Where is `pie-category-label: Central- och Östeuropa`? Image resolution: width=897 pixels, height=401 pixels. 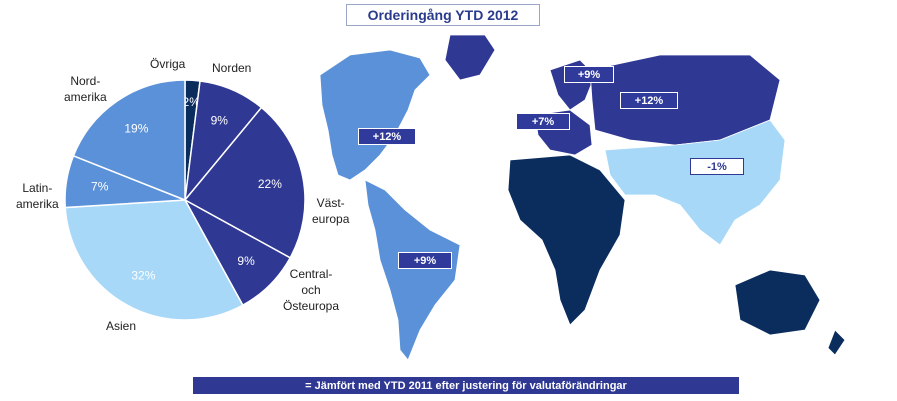 pie-category-label: Central- och Östeuropa is located at coordinates (311, 290).